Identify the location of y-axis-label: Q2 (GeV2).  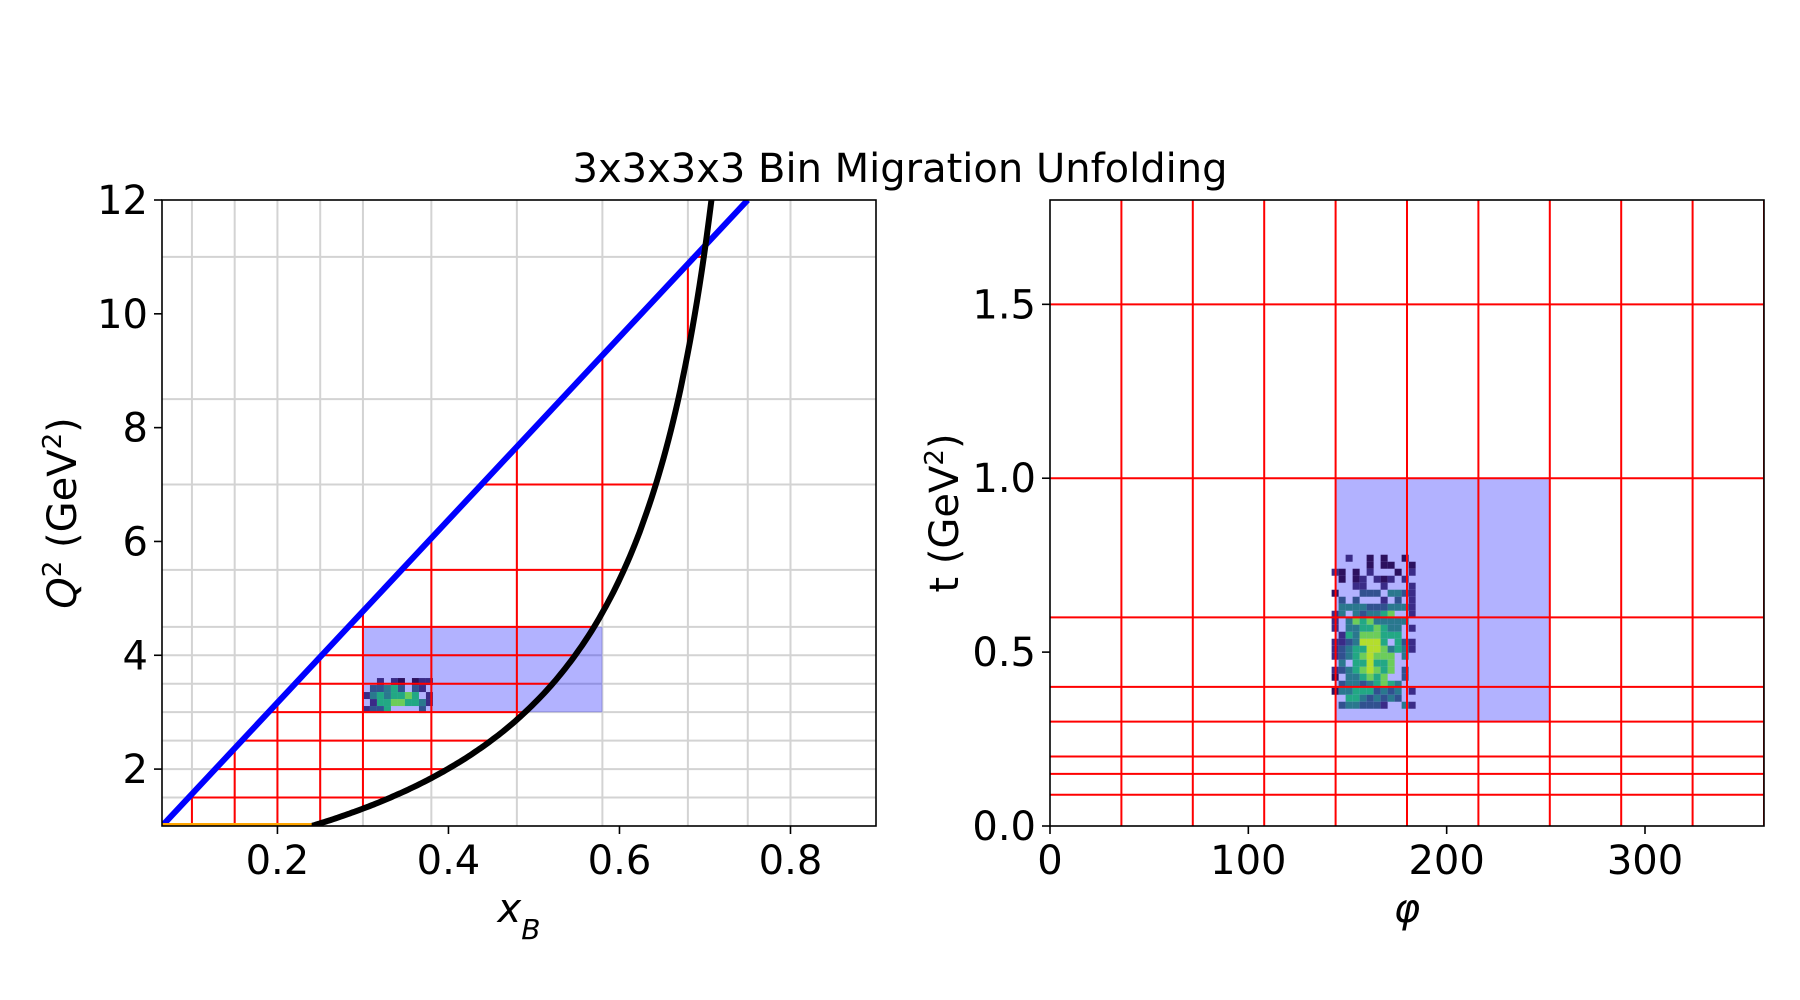
(62, 512).